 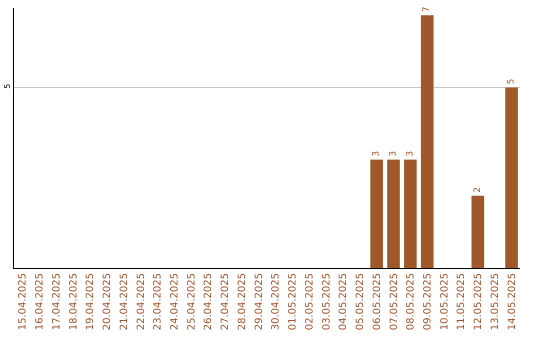 I want to click on data-label: 5, so click(x=511, y=81).